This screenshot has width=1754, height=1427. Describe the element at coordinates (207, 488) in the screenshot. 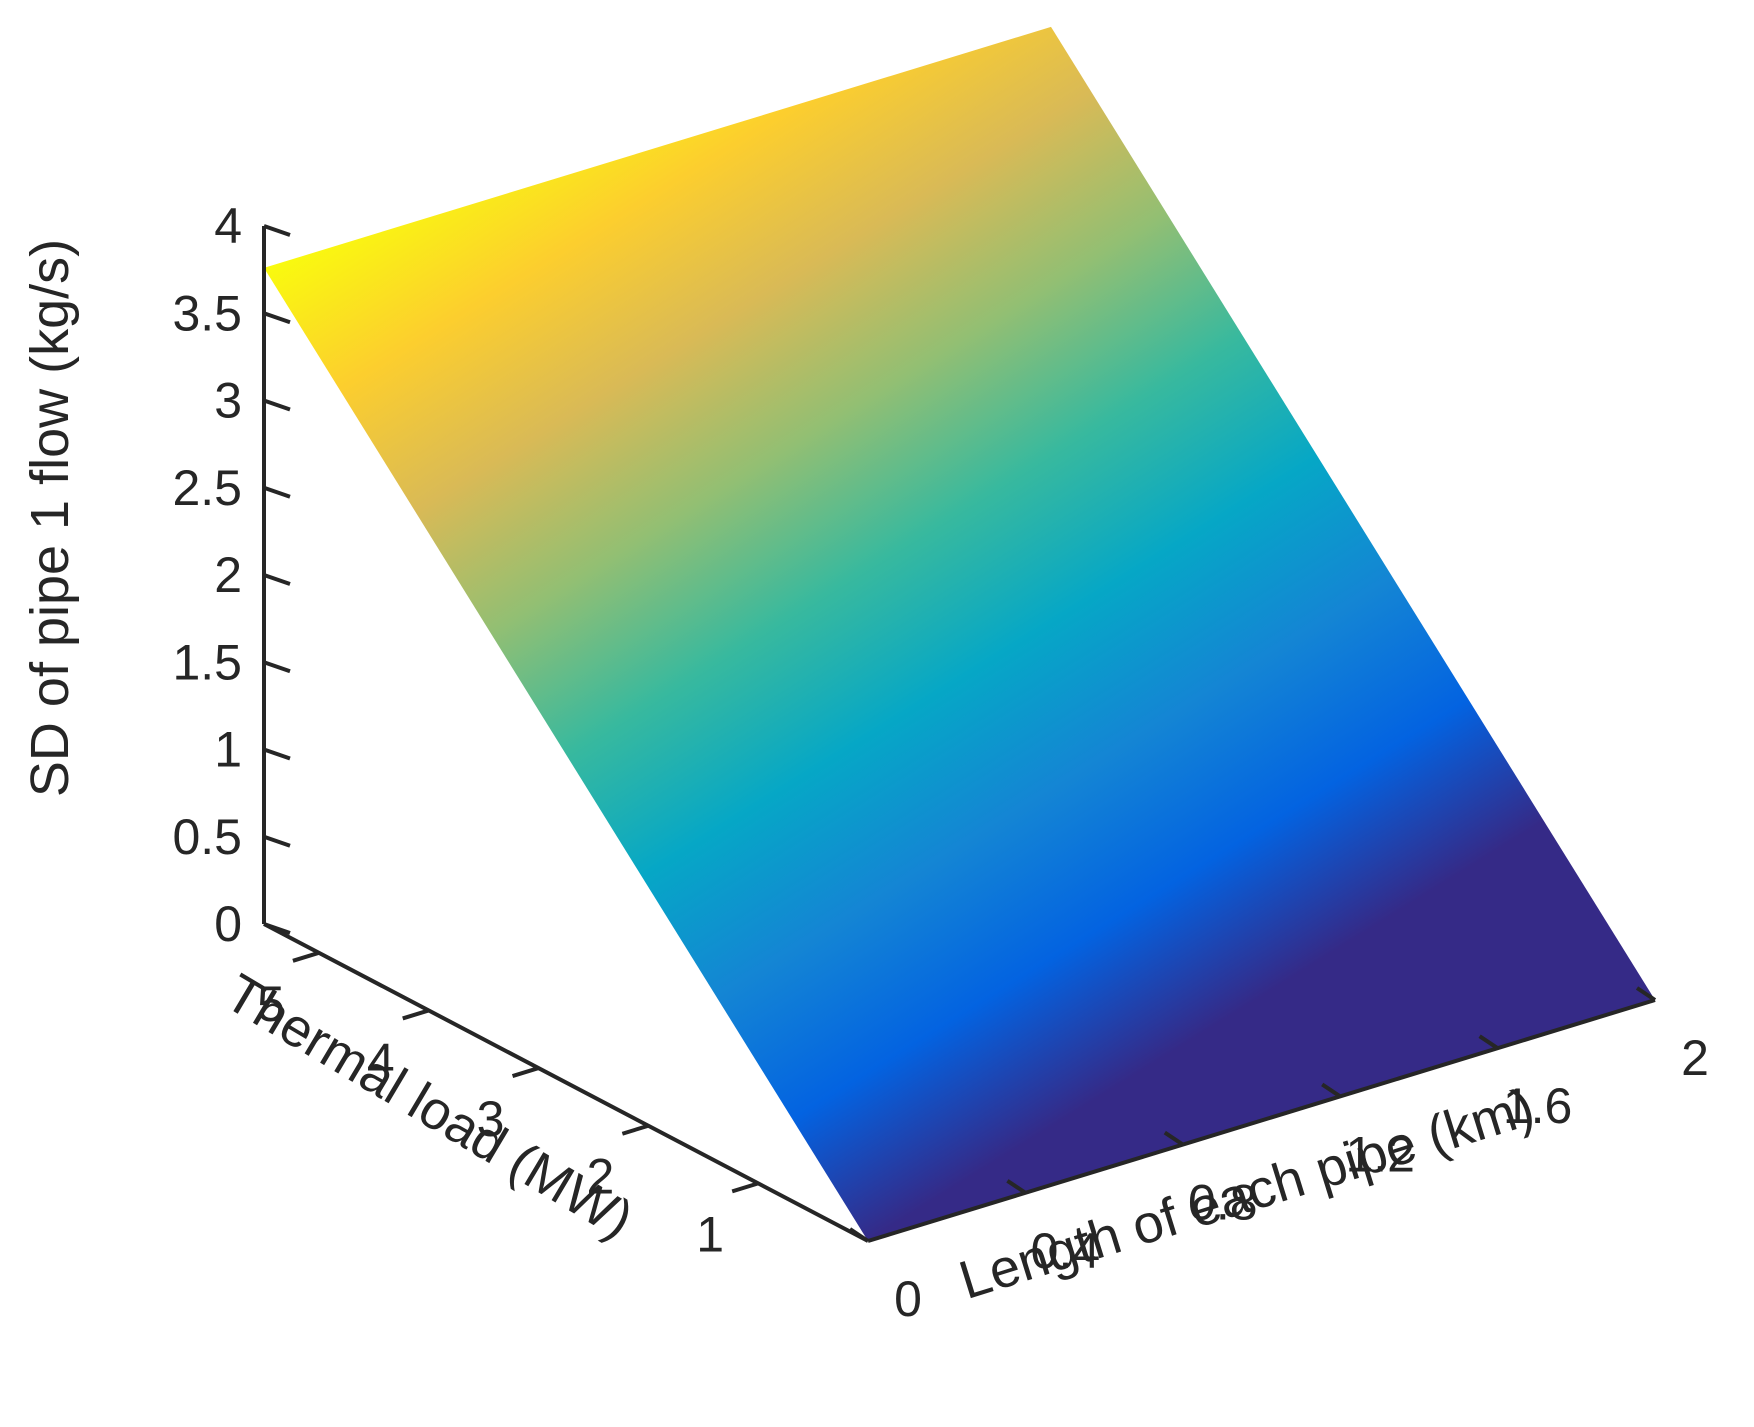

I see `z-tick-label: 2.5` at that location.